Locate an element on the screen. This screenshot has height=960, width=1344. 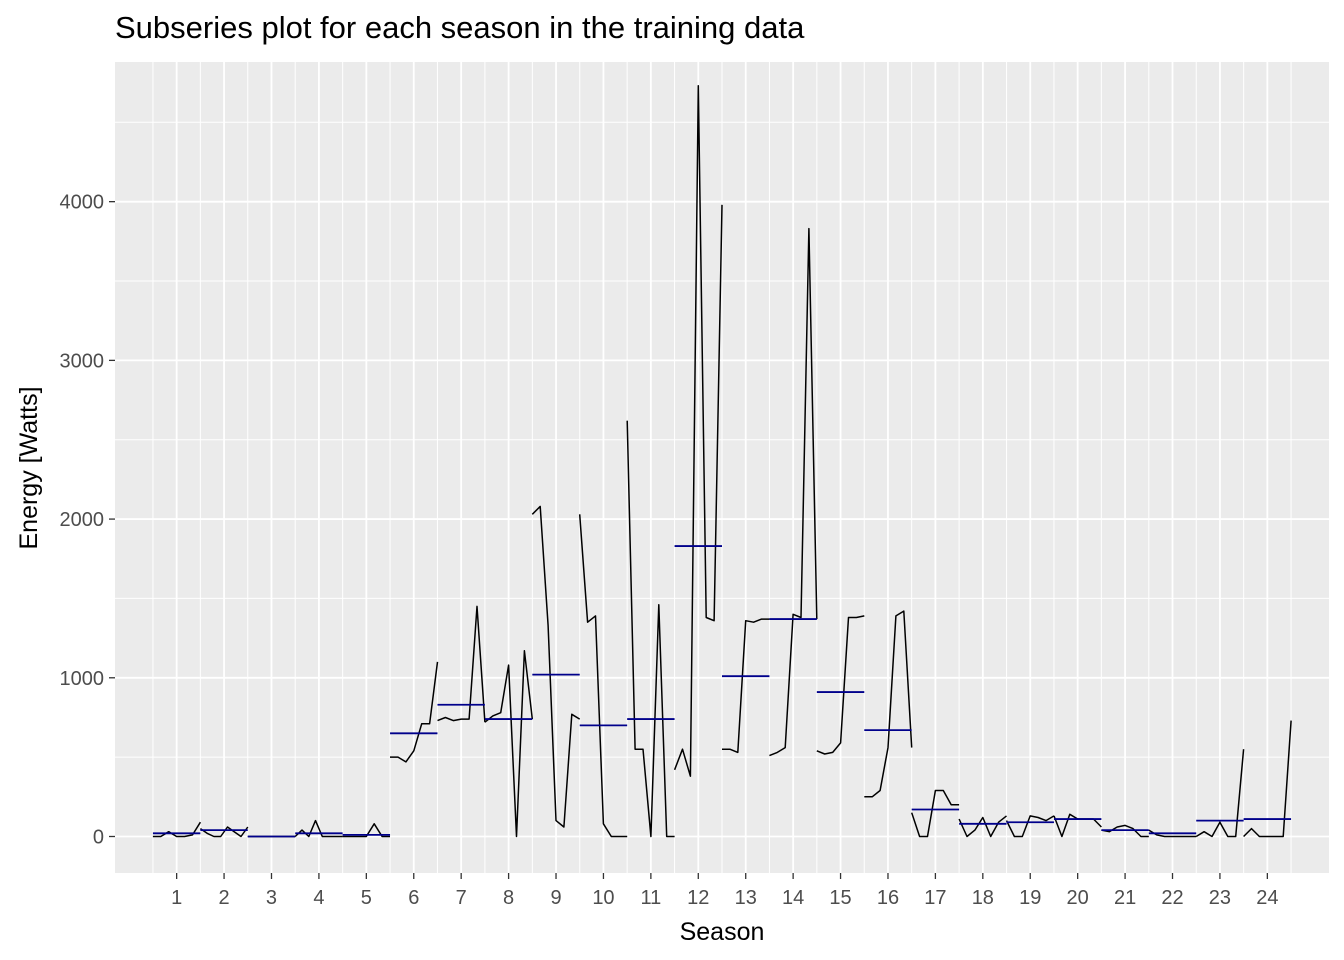
x-tick-label: 6 is located at coordinates (413, 898).